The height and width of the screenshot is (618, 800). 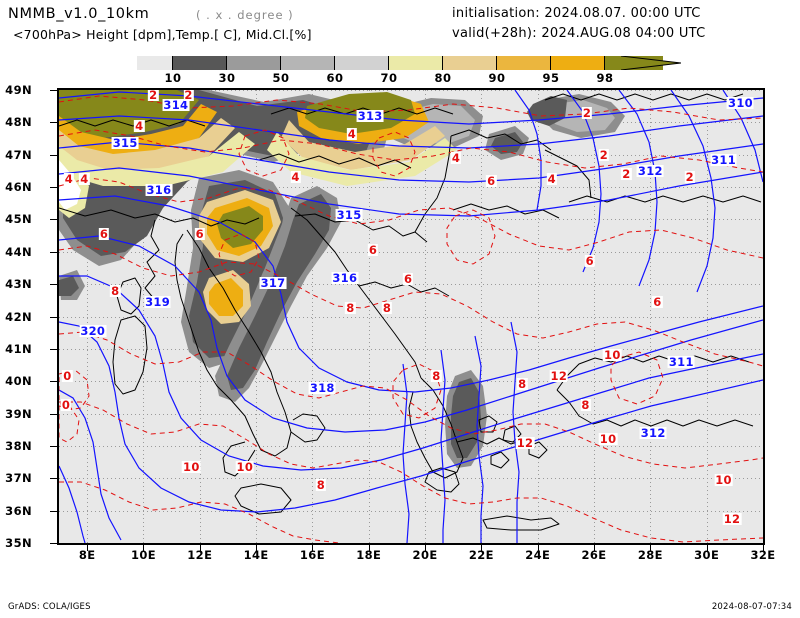 I want to click on longitude-label: 22E, so click(x=481, y=555).